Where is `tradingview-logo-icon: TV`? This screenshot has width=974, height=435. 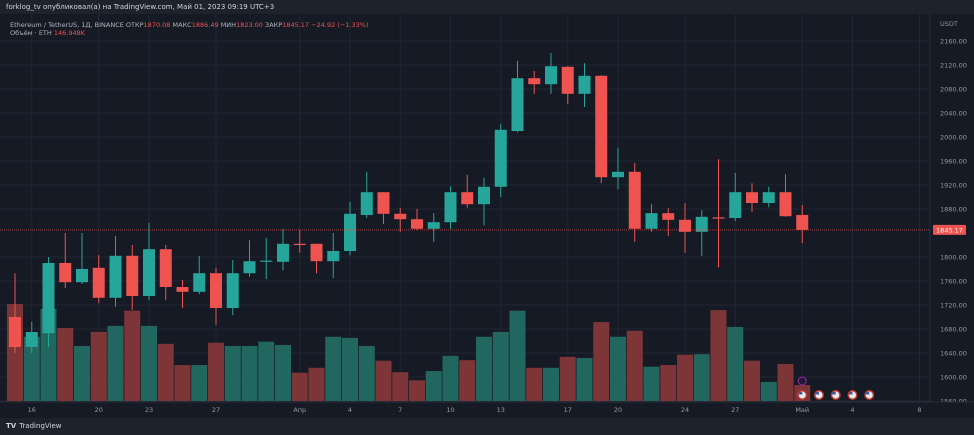 tradingview-logo-icon: TV is located at coordinates (11, 426).